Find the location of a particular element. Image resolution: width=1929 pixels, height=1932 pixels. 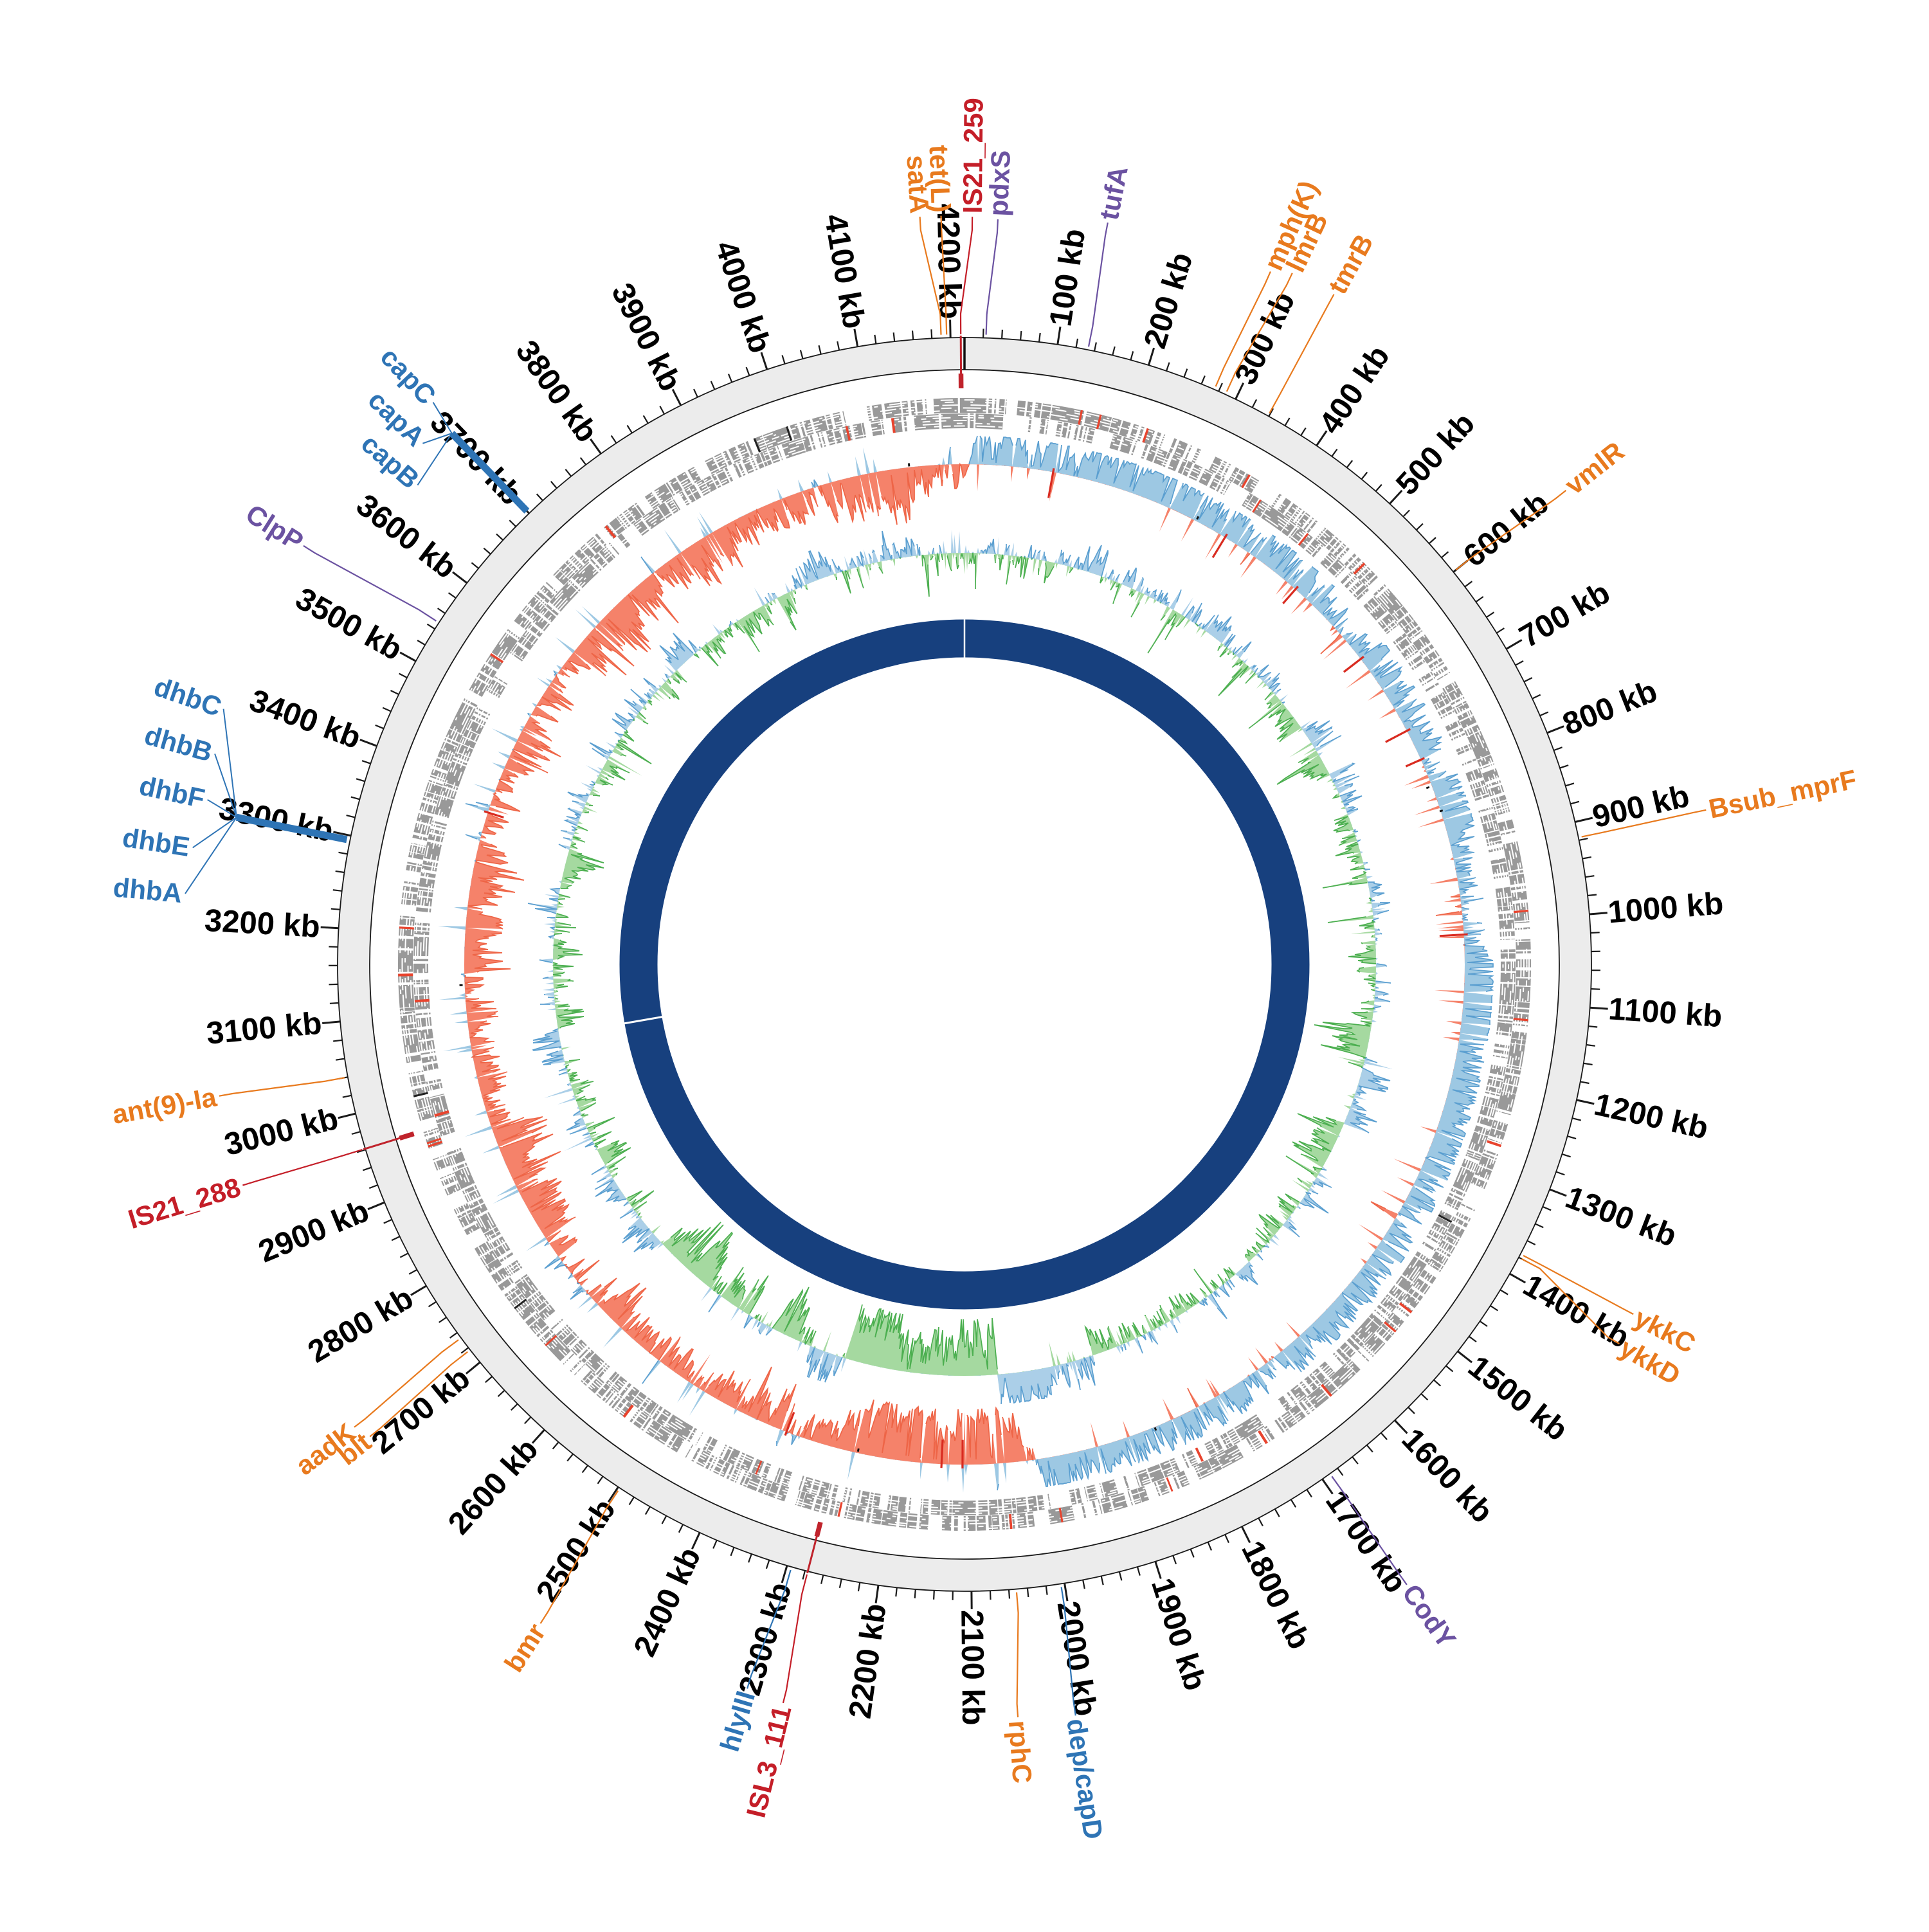

svg-text: 2100 kb is located at coordinates (972, 1668).